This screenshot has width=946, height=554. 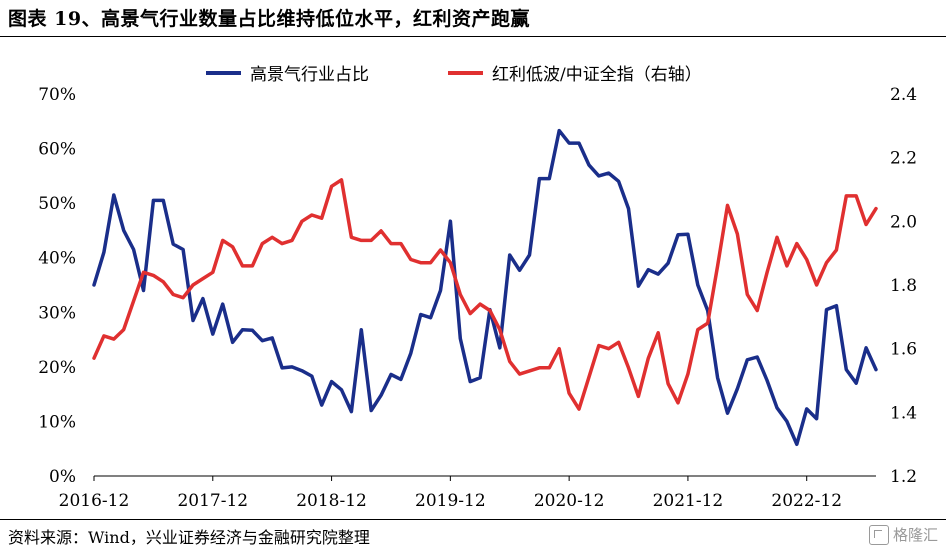 I want to click on x-tick-label: 2020-12, so click(x=569, y=501).